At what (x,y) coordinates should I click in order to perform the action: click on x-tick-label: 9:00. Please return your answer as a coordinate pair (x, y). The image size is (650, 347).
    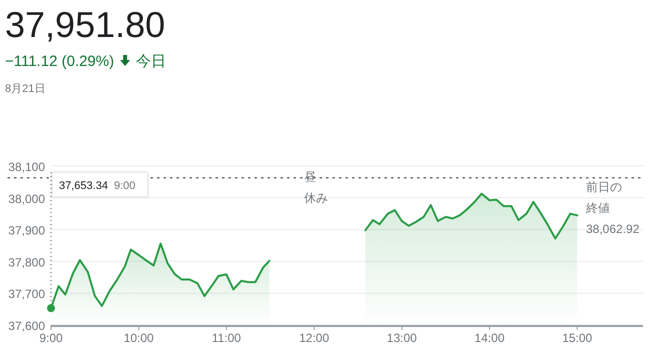
    Looking at the image, I should click on (51, 338).